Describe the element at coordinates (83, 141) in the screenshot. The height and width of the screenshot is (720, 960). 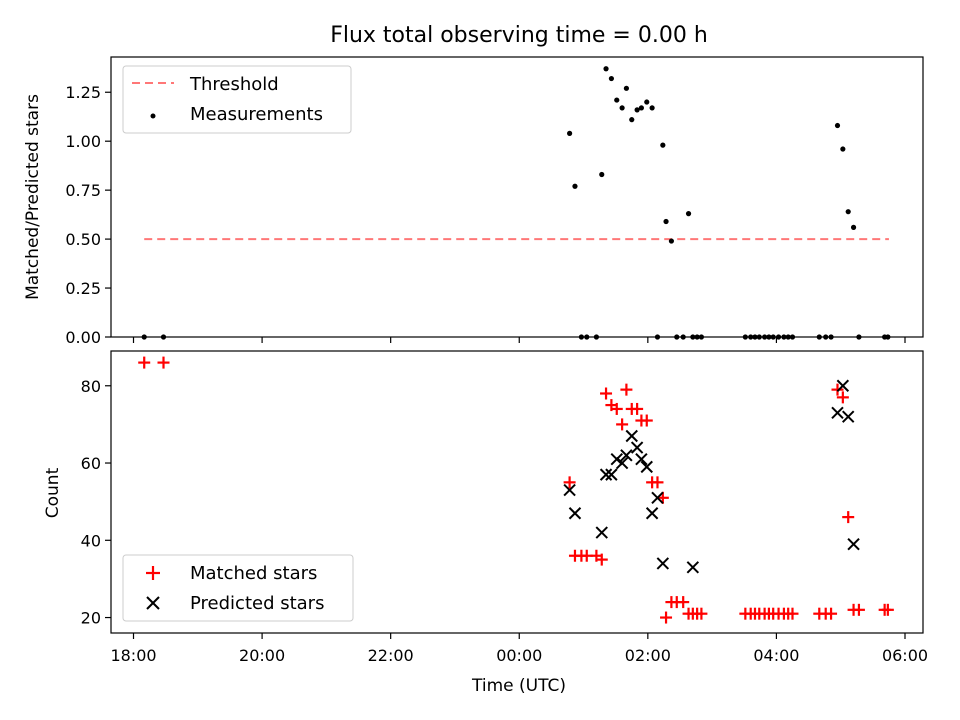
I see `top-y-tick-label: 1.00` at that location.